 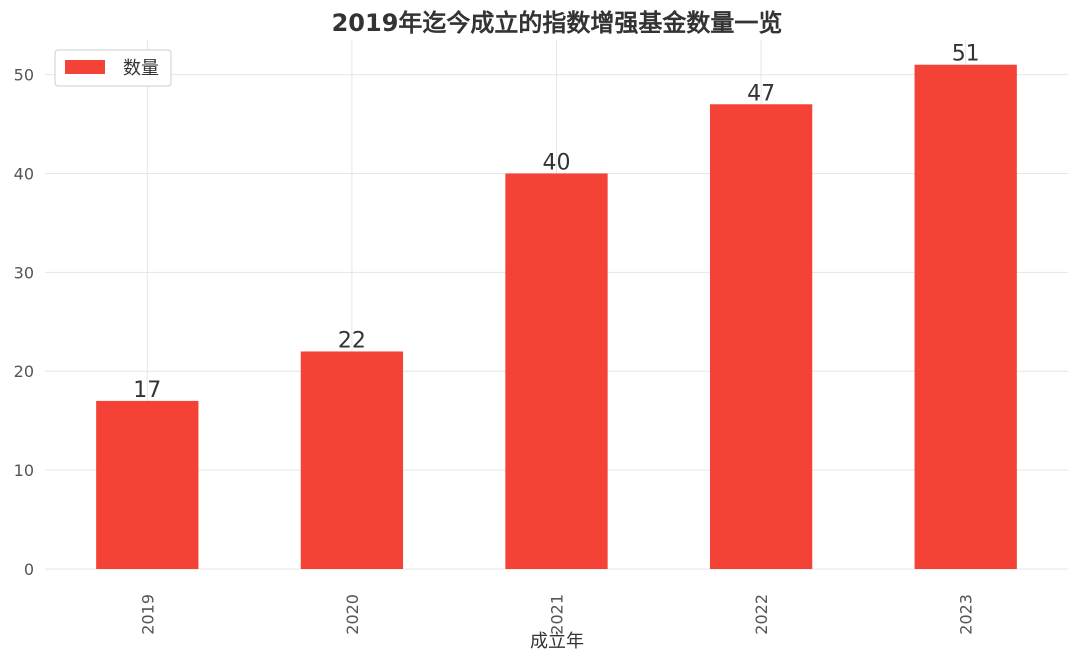 I want to click on y-tick-label: 50, so click(x=24, y=75).